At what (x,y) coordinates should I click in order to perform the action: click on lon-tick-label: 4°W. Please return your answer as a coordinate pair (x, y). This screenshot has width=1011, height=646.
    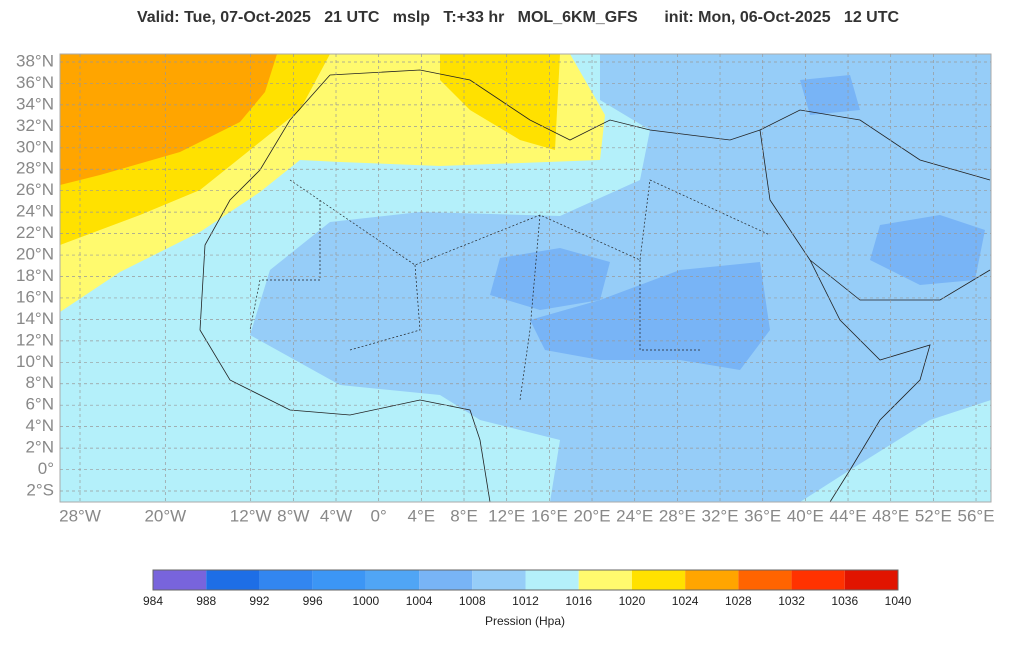
    Looking at the image, I should click on (336, 515).